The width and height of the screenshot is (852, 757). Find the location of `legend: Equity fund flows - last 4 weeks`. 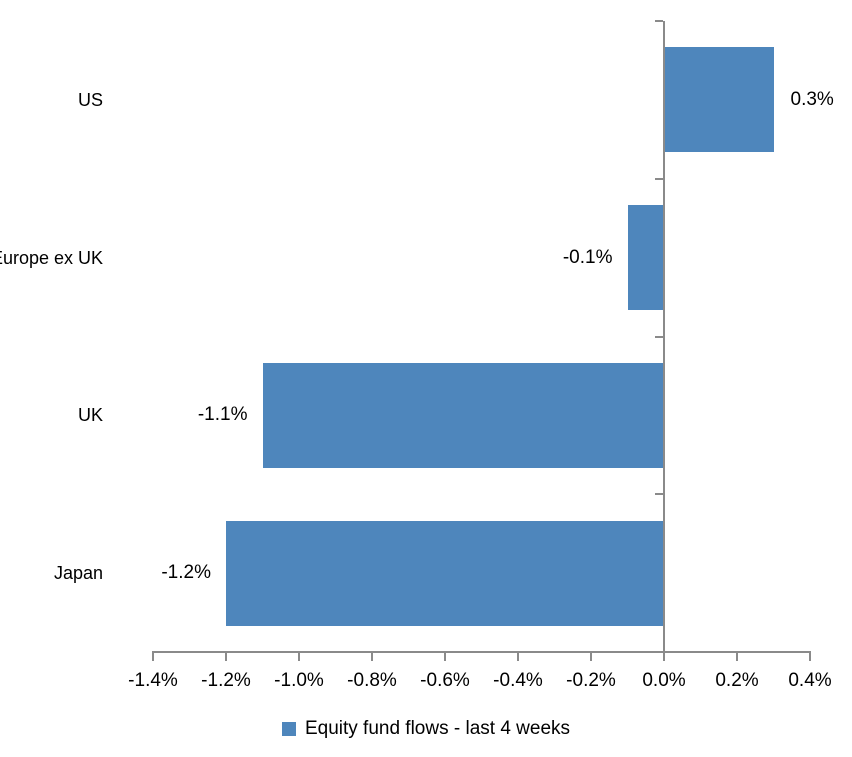

legend: Equity fund flows - last 4 weeks is located at coordinates (426, 729).